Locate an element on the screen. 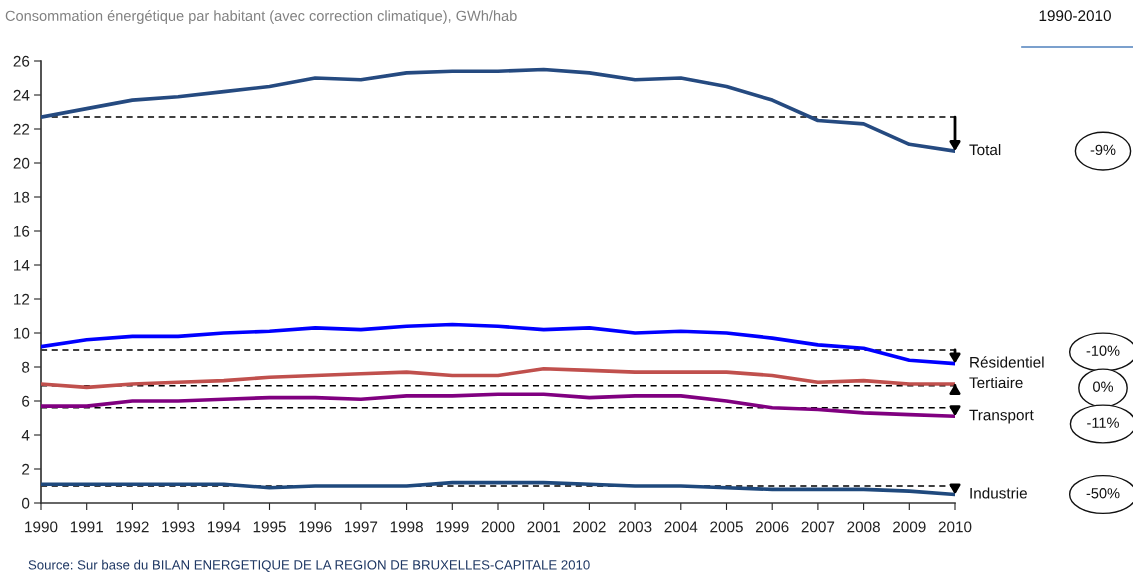 The height and width of the screenshot is (576, 1133). x-tick-label: 1992 is located at coordinates (132, 527).